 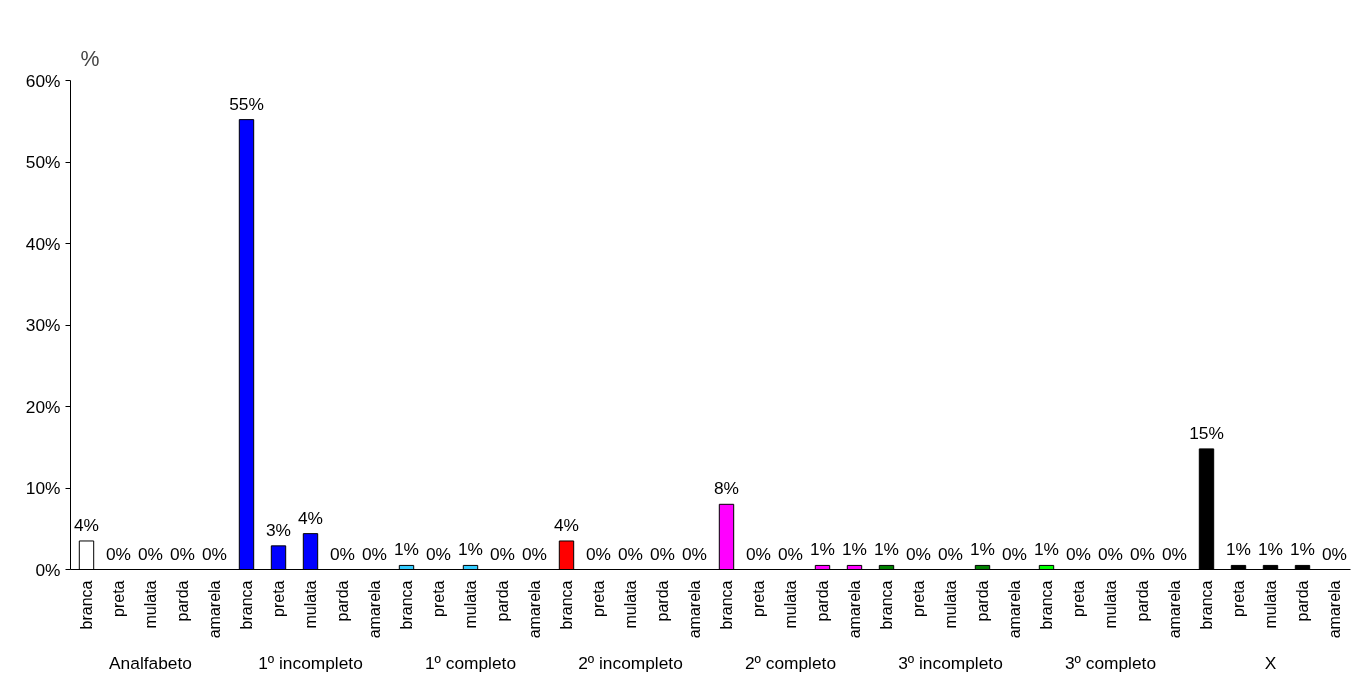 What do you see at coordinates (1270, 662) in the screenshot?
I see `text: X` at bounding box center [1270, 662].